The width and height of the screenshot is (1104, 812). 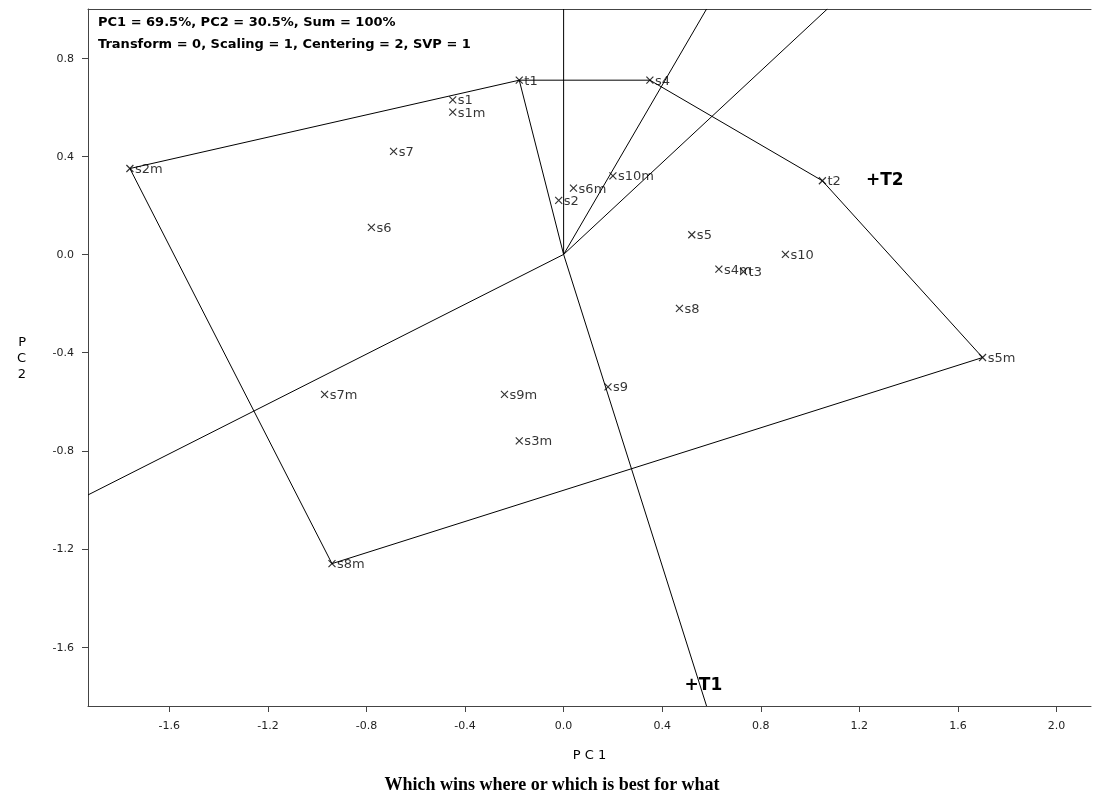 What do you see at coordinates (65, 58) in the screenshot?
I see `y-tick-label: 0.8` at bounding box center [65, 58].